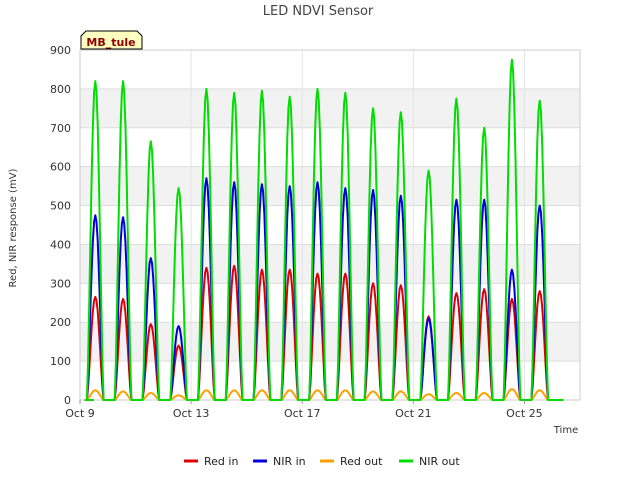 This screenshot has width=640, height=480. What do you see at coordinates (60, 167) in the screenshot?
I see `y-tick-label: 600` at bounding box center [60, 167].